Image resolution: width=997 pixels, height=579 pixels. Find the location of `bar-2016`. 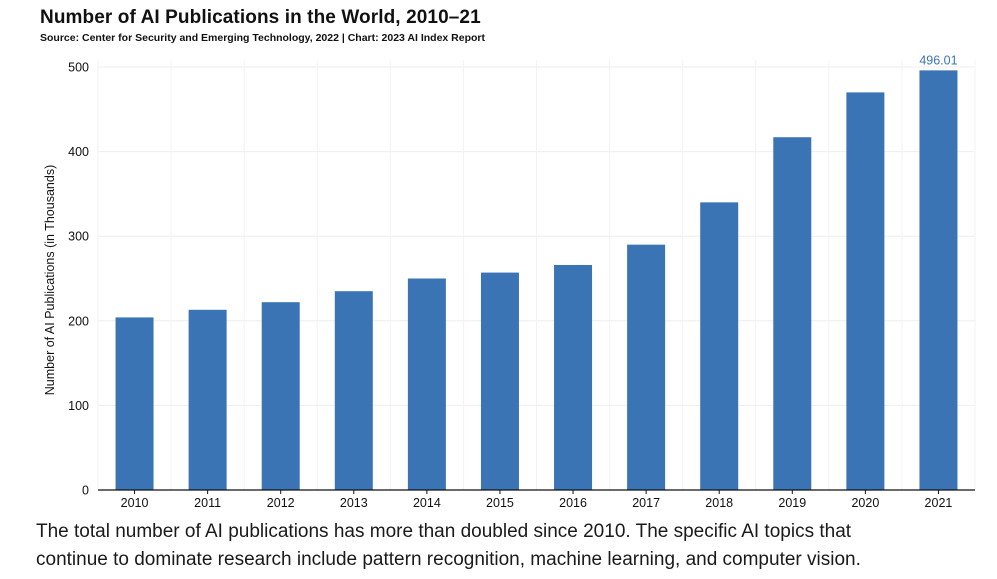

bar-2016 is located at coordinates (573, 377).